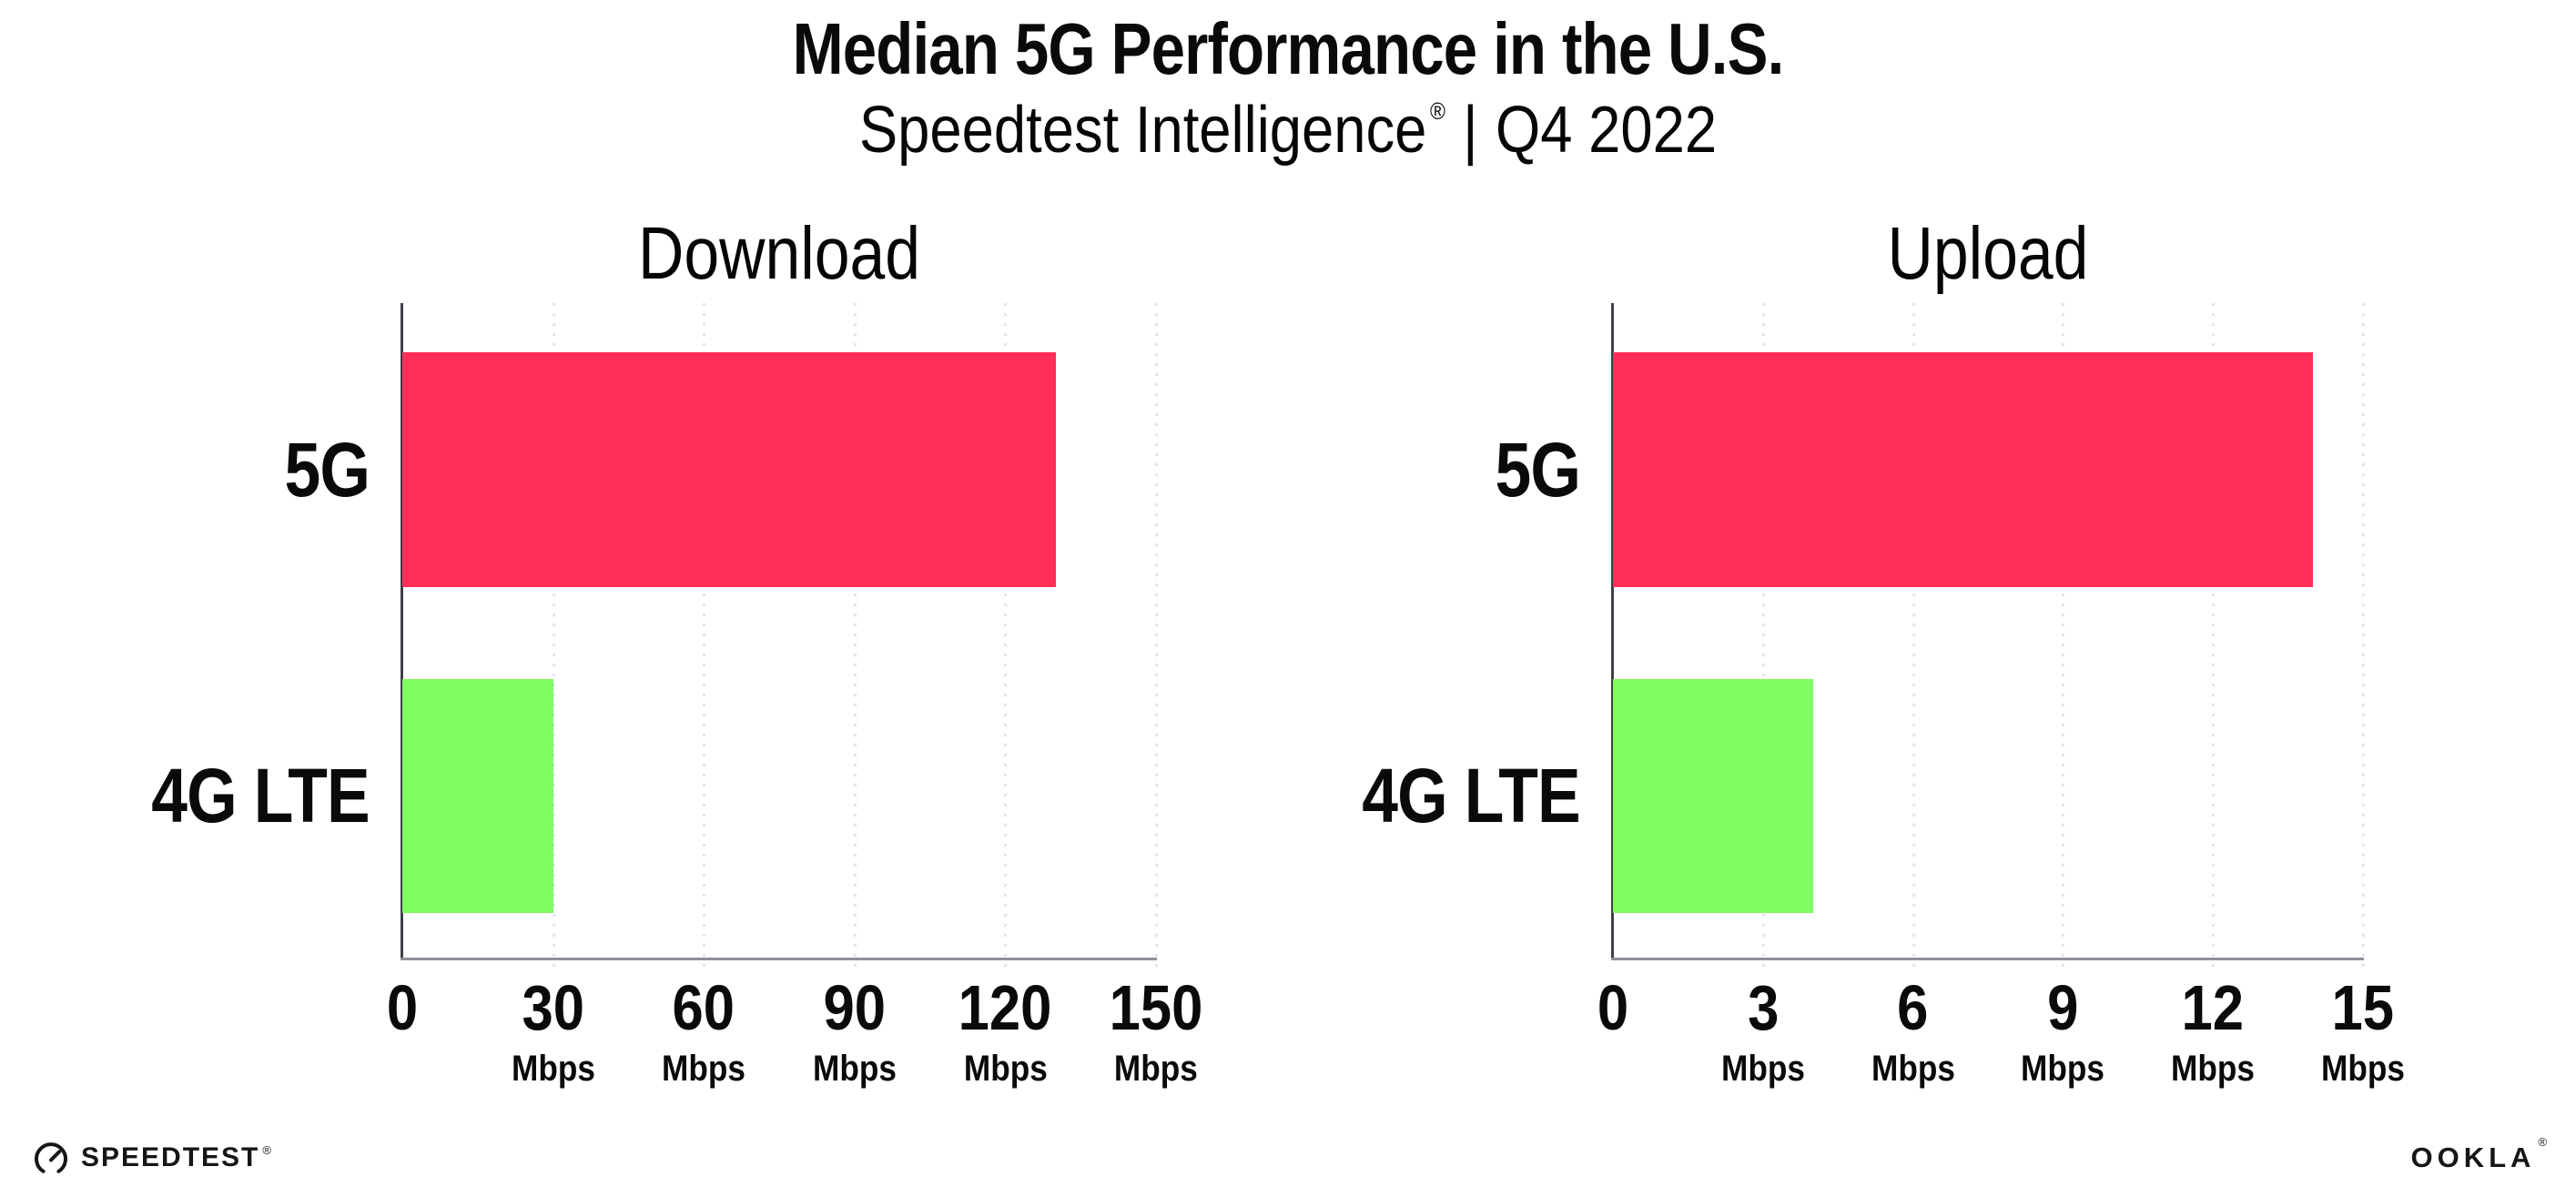  Describe the element at coordinates (779, 959) in the screenshot. I see `download-x-axis` at that location.